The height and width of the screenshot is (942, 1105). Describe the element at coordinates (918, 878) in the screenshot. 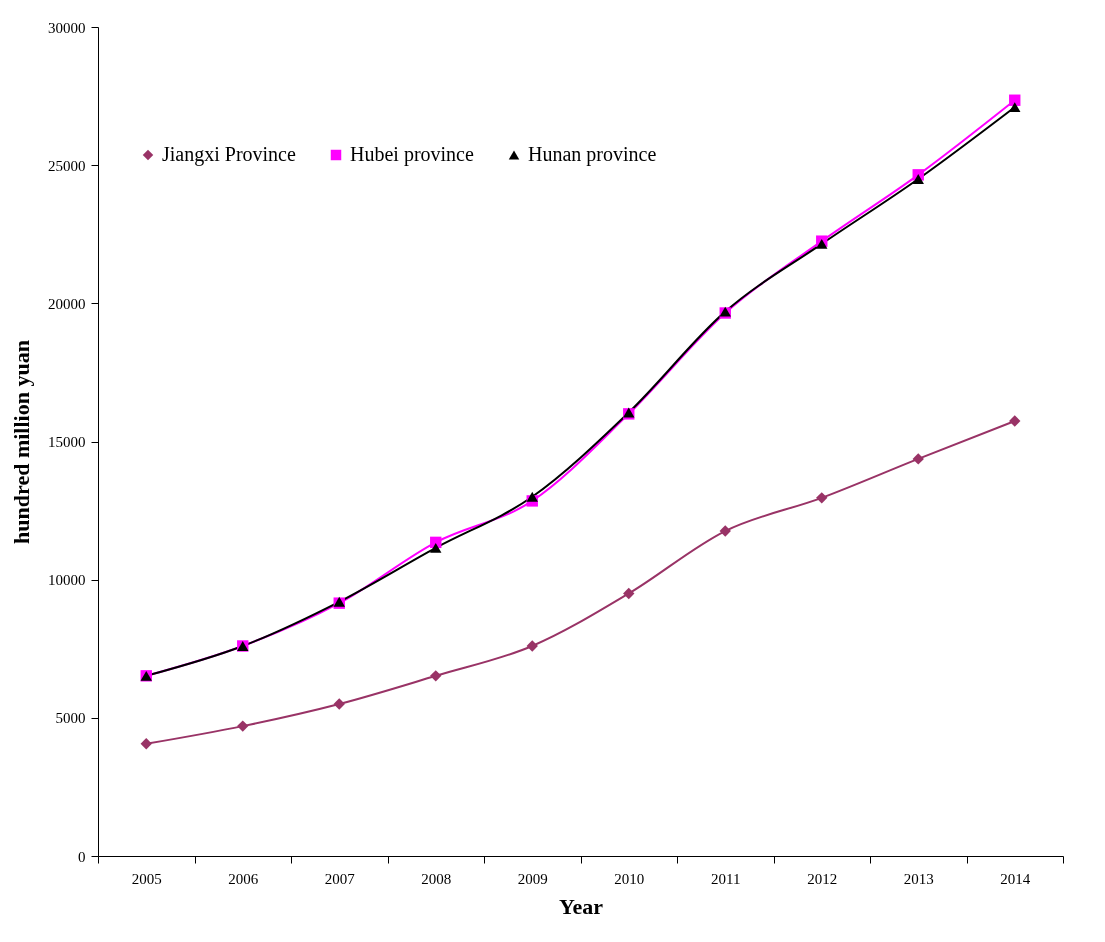

I see `x-tick-label: 2013` at that location.